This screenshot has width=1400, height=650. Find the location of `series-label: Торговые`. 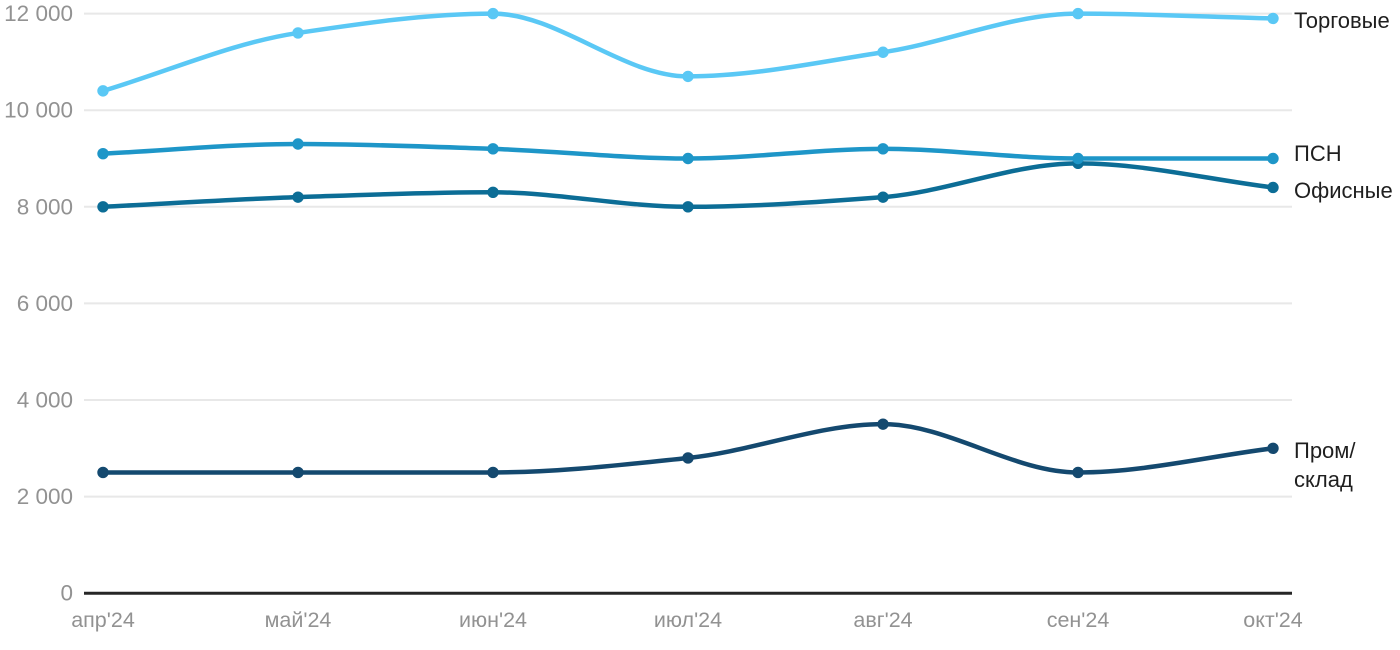

series-label: Торговые is located at coordinates (1342, 20).